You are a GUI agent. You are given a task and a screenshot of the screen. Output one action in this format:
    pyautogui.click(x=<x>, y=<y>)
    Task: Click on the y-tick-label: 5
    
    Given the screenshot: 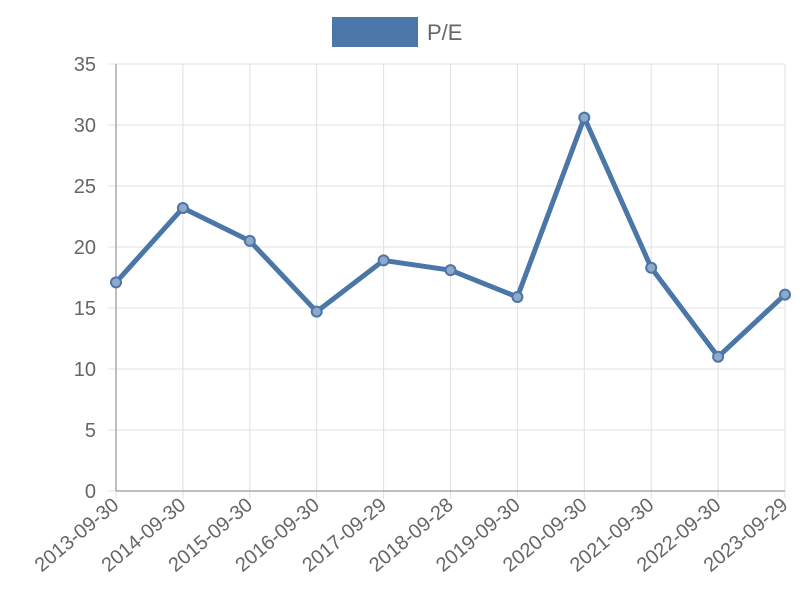 What is the action you would take?
    pyautogui.click(x=90, y=431)
    